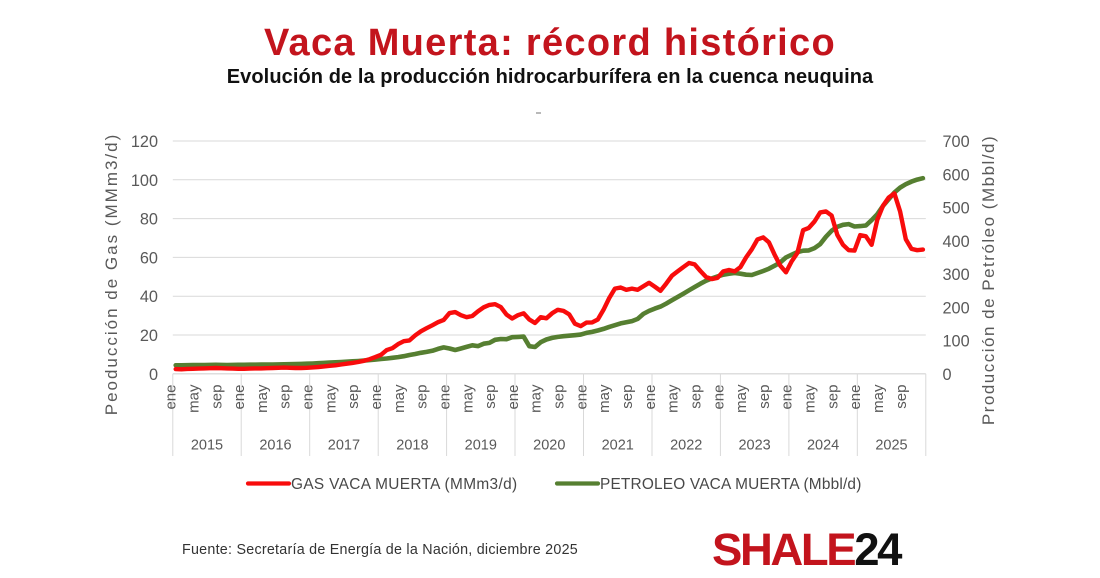  Describe the element at coordinates (149, 220) in the screenshot. I see `svg-text: 80` at that location.